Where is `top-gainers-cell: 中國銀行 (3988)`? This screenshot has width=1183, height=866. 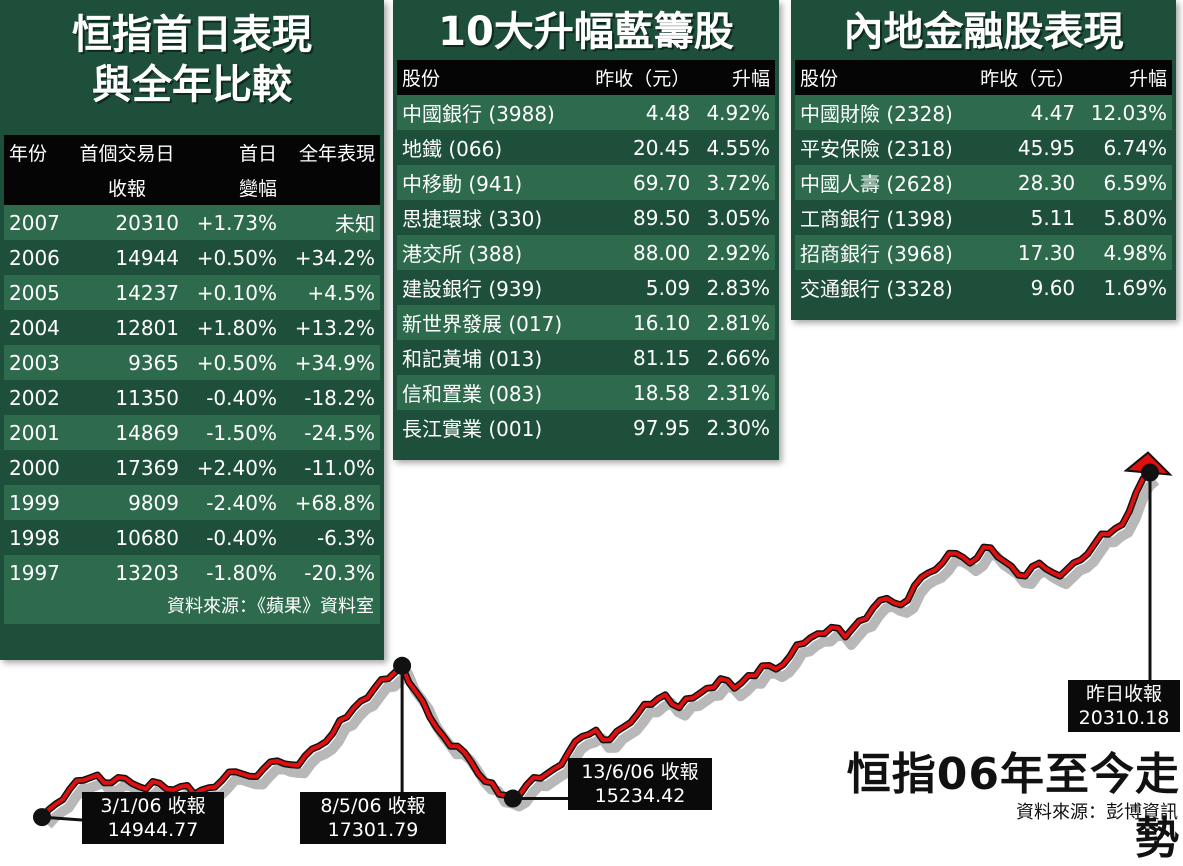
top-gainers-cell: 中國銀行 (3988) is located at coordinates (489, 112).